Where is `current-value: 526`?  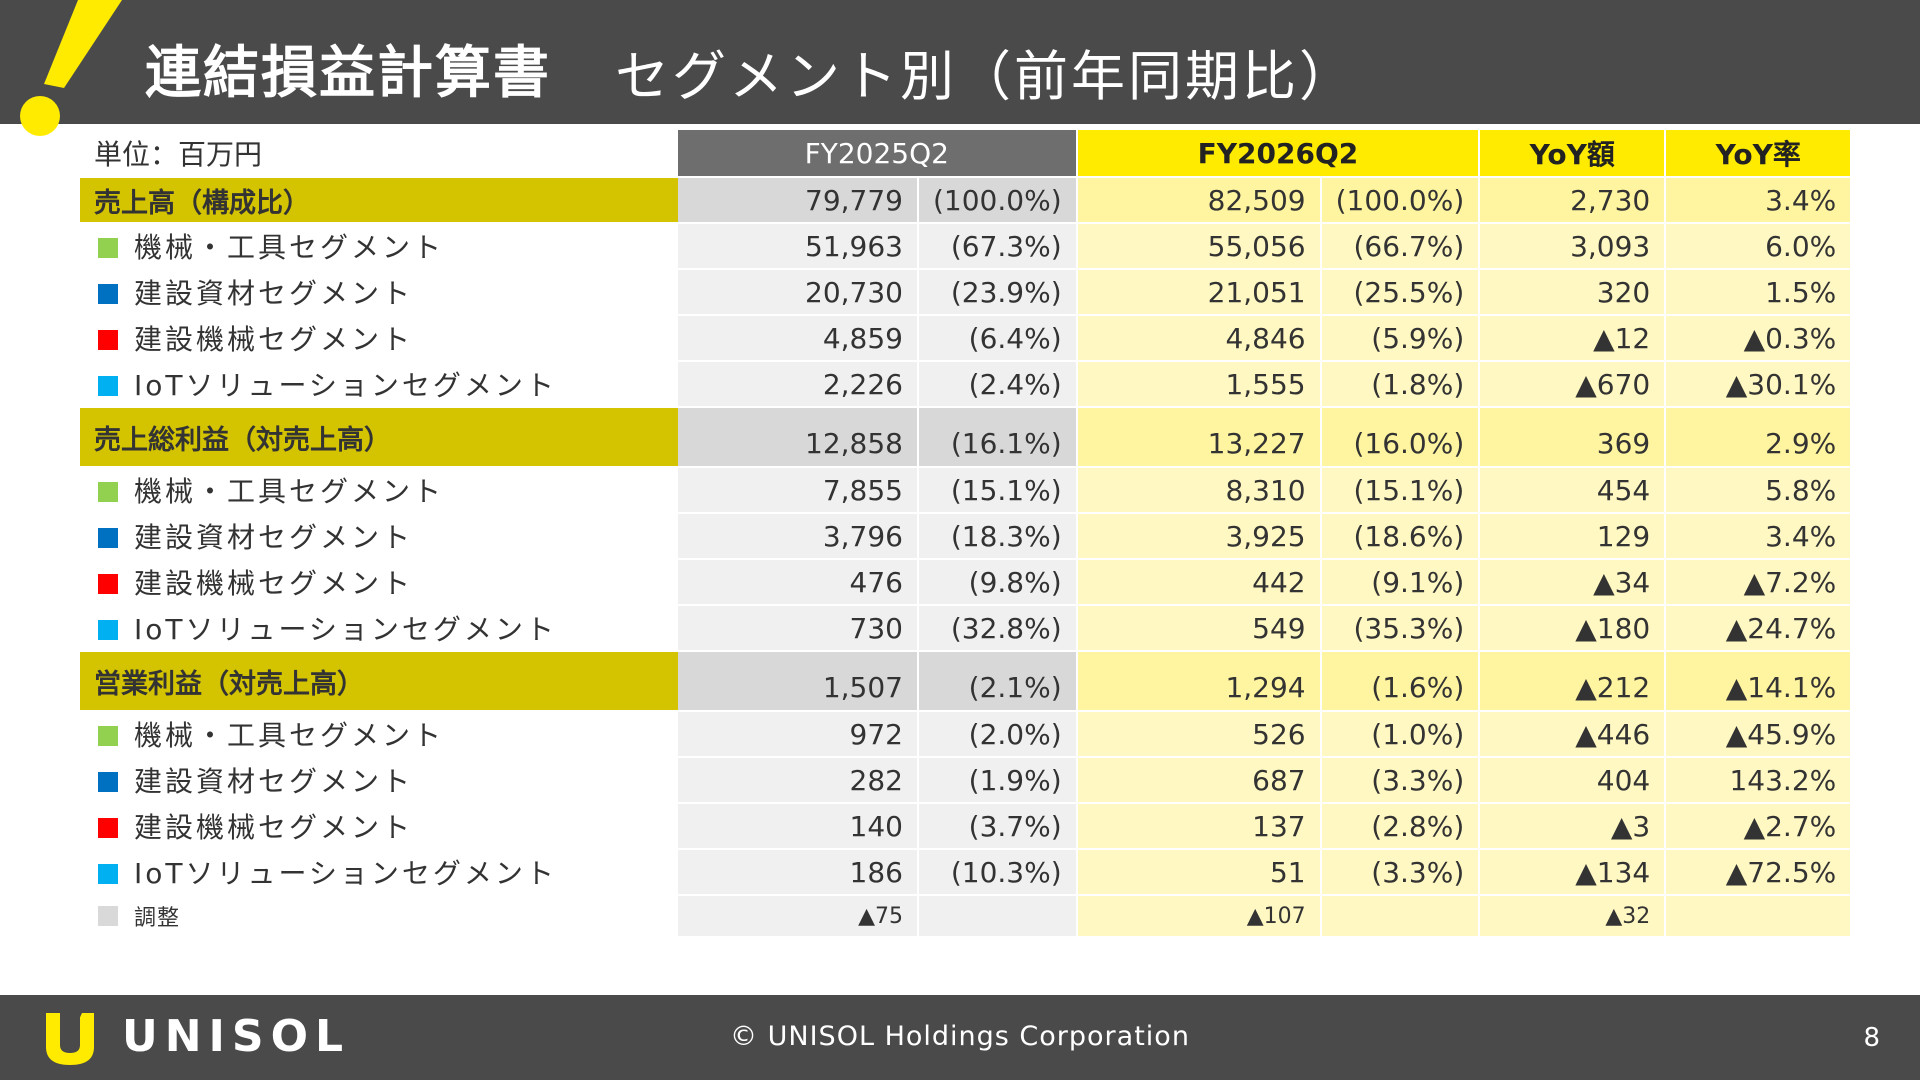 current-value: 526 is located at coordinates (1199, 734).